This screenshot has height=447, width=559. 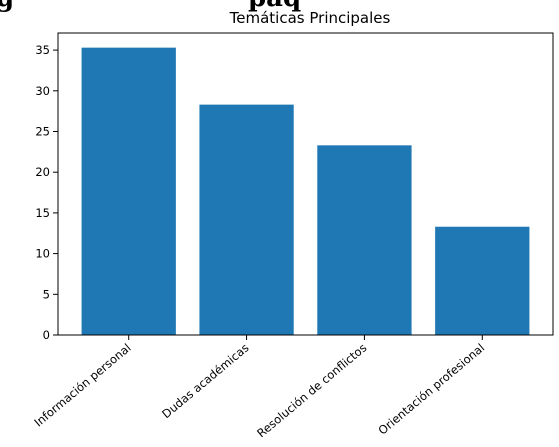 What do you see at coordinates (46, 192) in the screenshot?
I see `y-axis: 0 5 10 15 20 25 30 35` at bounding box center [46, 192].